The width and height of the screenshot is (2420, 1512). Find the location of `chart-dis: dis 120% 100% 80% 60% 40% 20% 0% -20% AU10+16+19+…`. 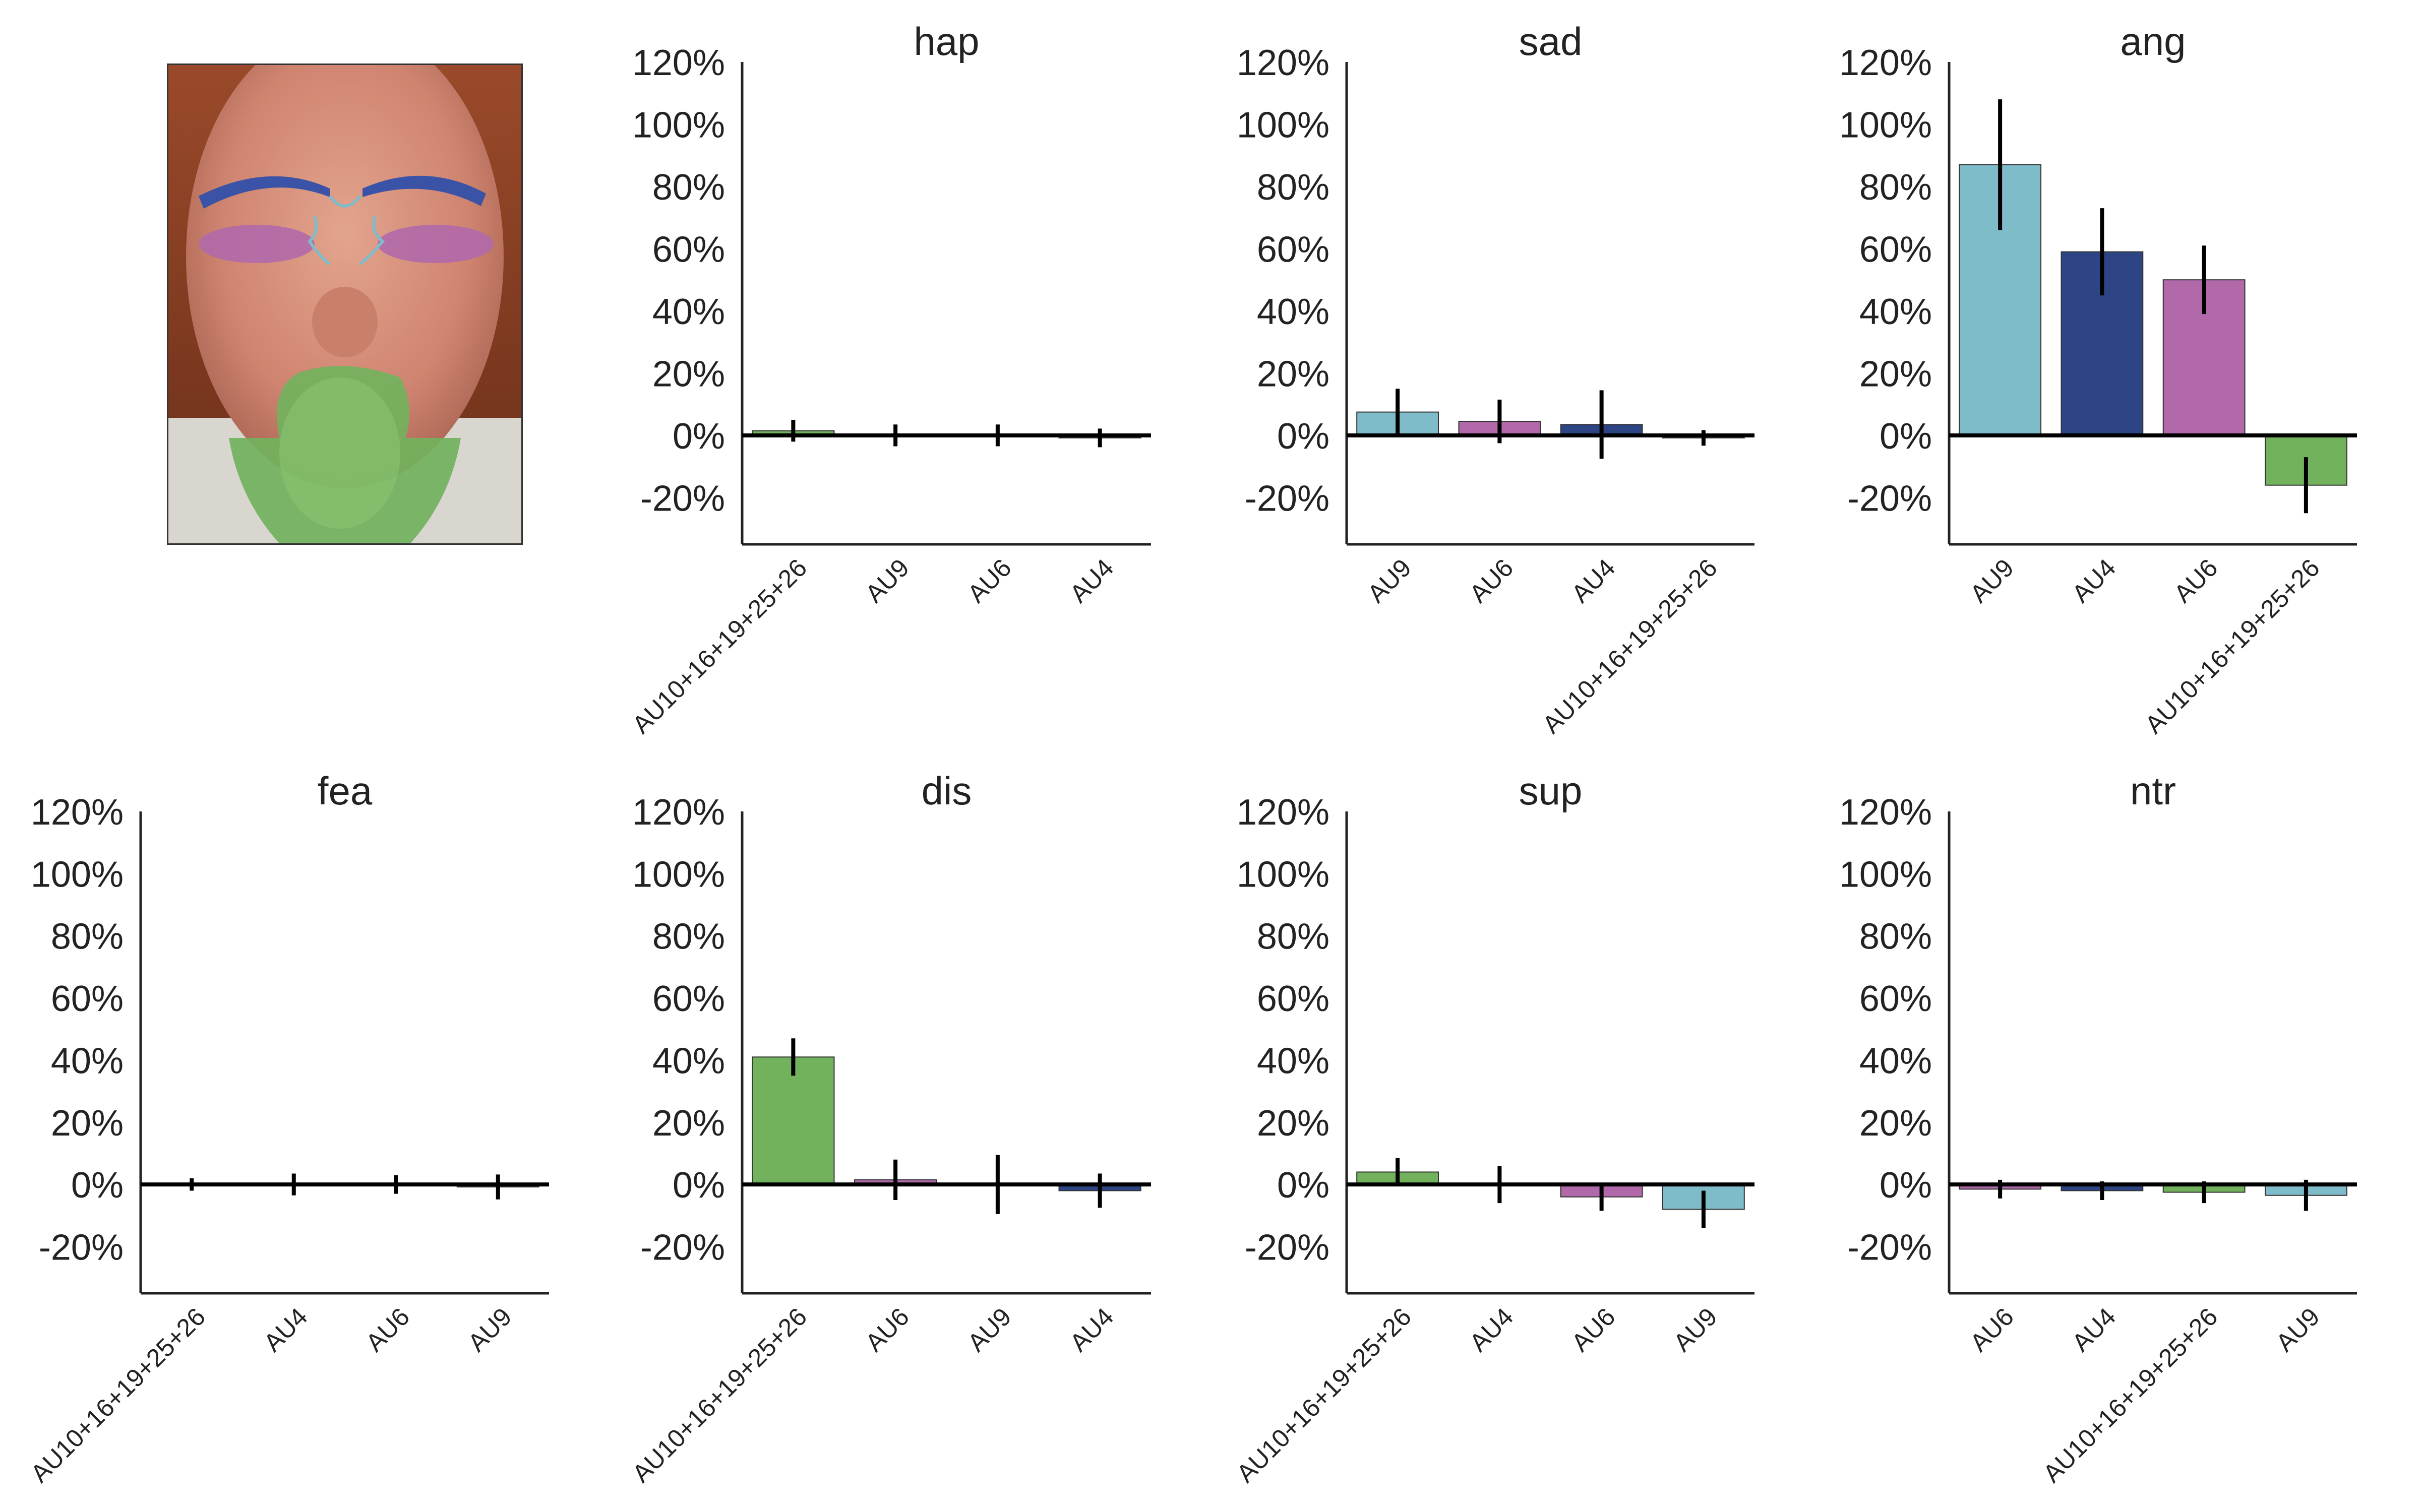

chart-dis: dis 120% 100% 80% 60% 40% 20% 0% -20% AU10+16+19+… is located at coordinates (889, 1128).